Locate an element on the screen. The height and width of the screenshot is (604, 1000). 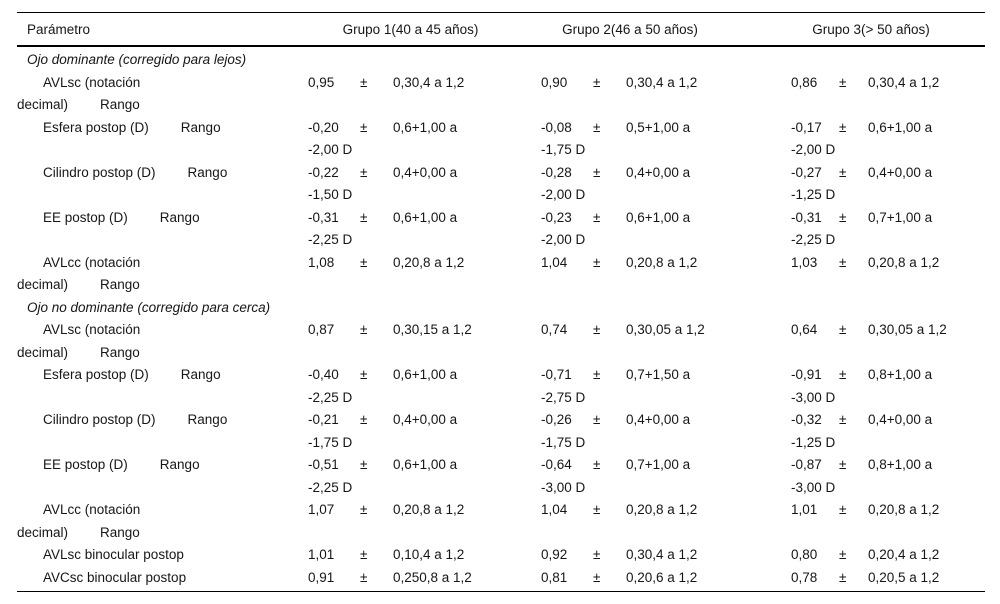
range-line2: -1,25 D is located at coordinates (813, 442).